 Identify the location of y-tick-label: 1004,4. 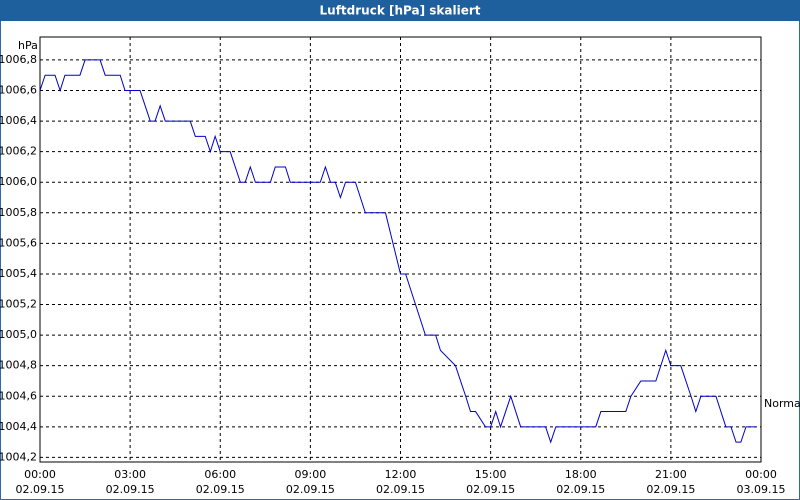
(18, 426).